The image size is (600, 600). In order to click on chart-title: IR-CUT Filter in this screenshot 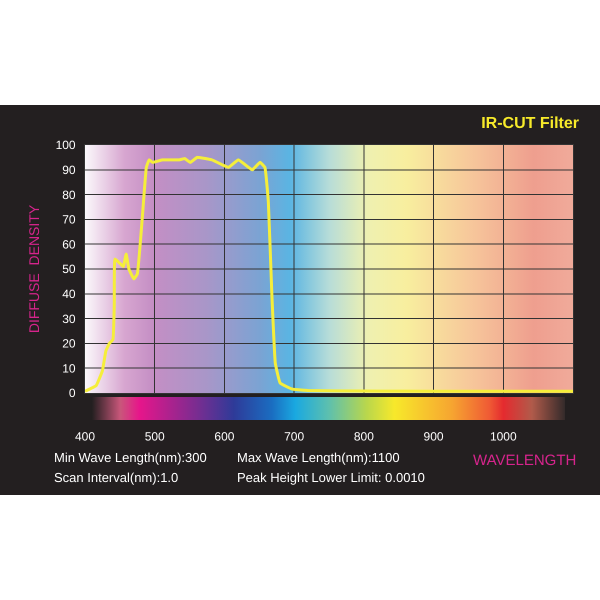, I will do `click(530, 123)`.